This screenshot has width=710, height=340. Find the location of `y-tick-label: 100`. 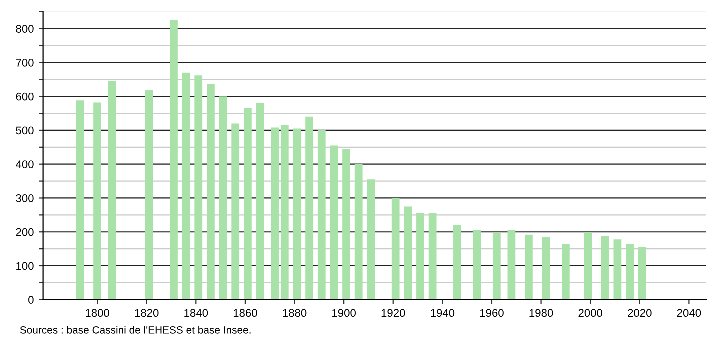

y-tick-label: 100 is located at coordinates (25, 266).